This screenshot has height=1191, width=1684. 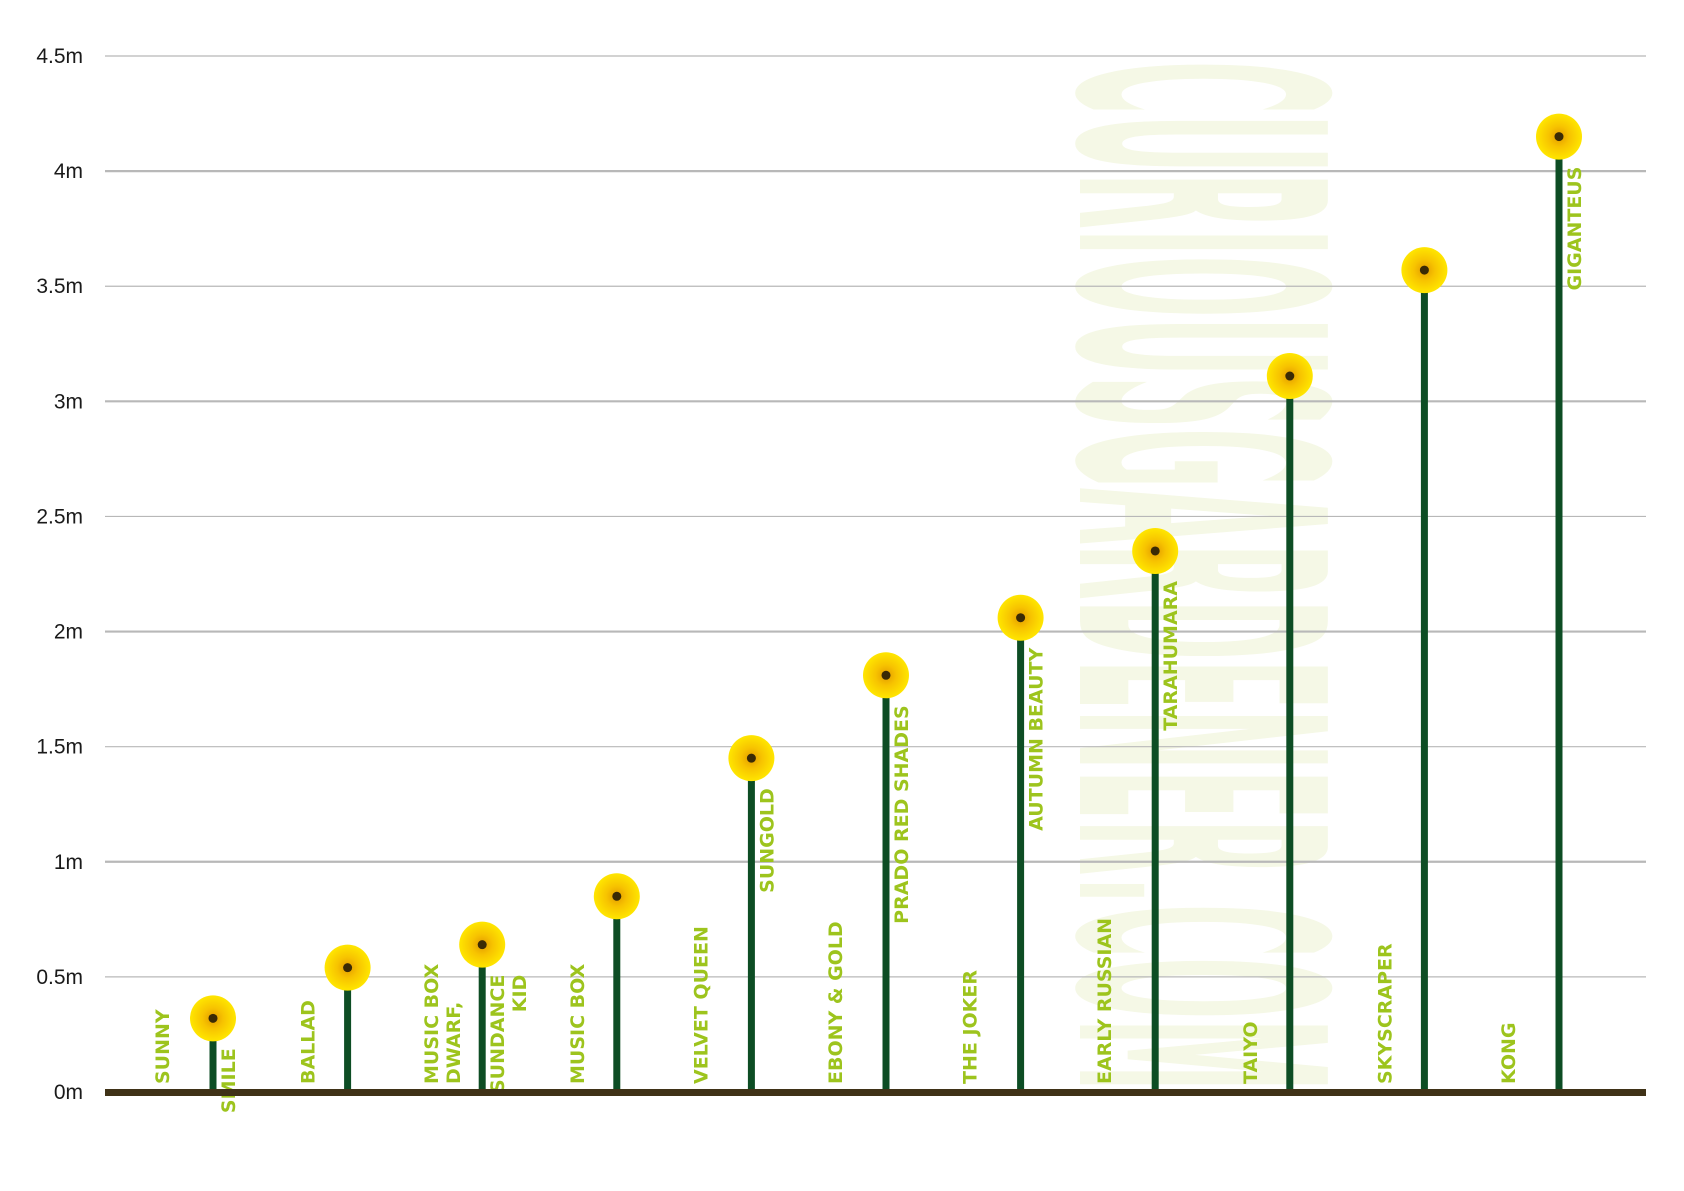 I want to click on ground-line, so click(x=875, y=1092).